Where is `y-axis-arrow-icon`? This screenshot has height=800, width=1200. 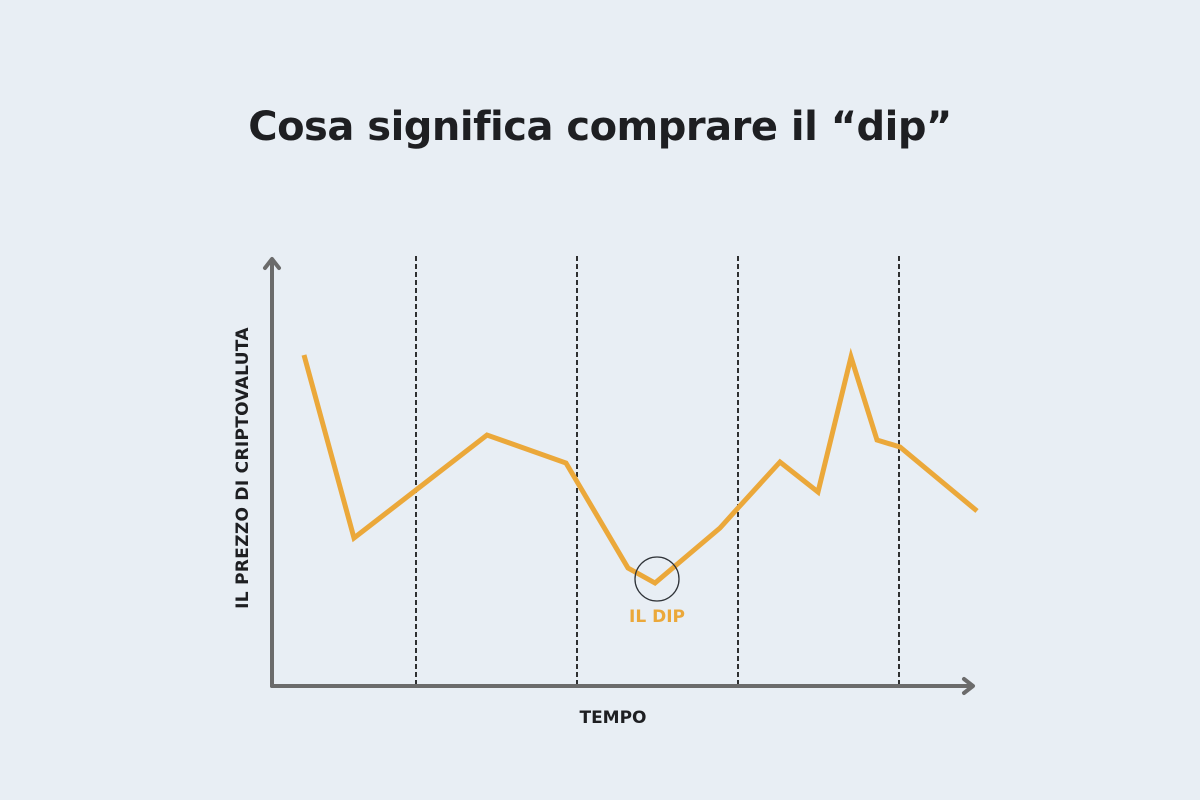 y-axis-arrow-icon is located at coordinates (272, 263).